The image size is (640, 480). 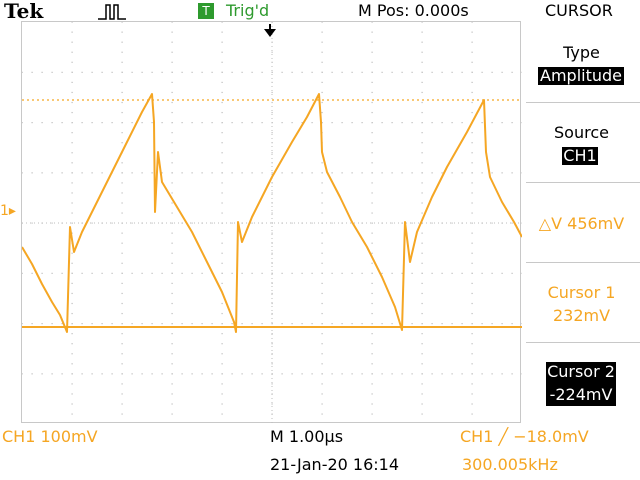 I want to click on menu-type-label: Type, so click(x=581, y=52).